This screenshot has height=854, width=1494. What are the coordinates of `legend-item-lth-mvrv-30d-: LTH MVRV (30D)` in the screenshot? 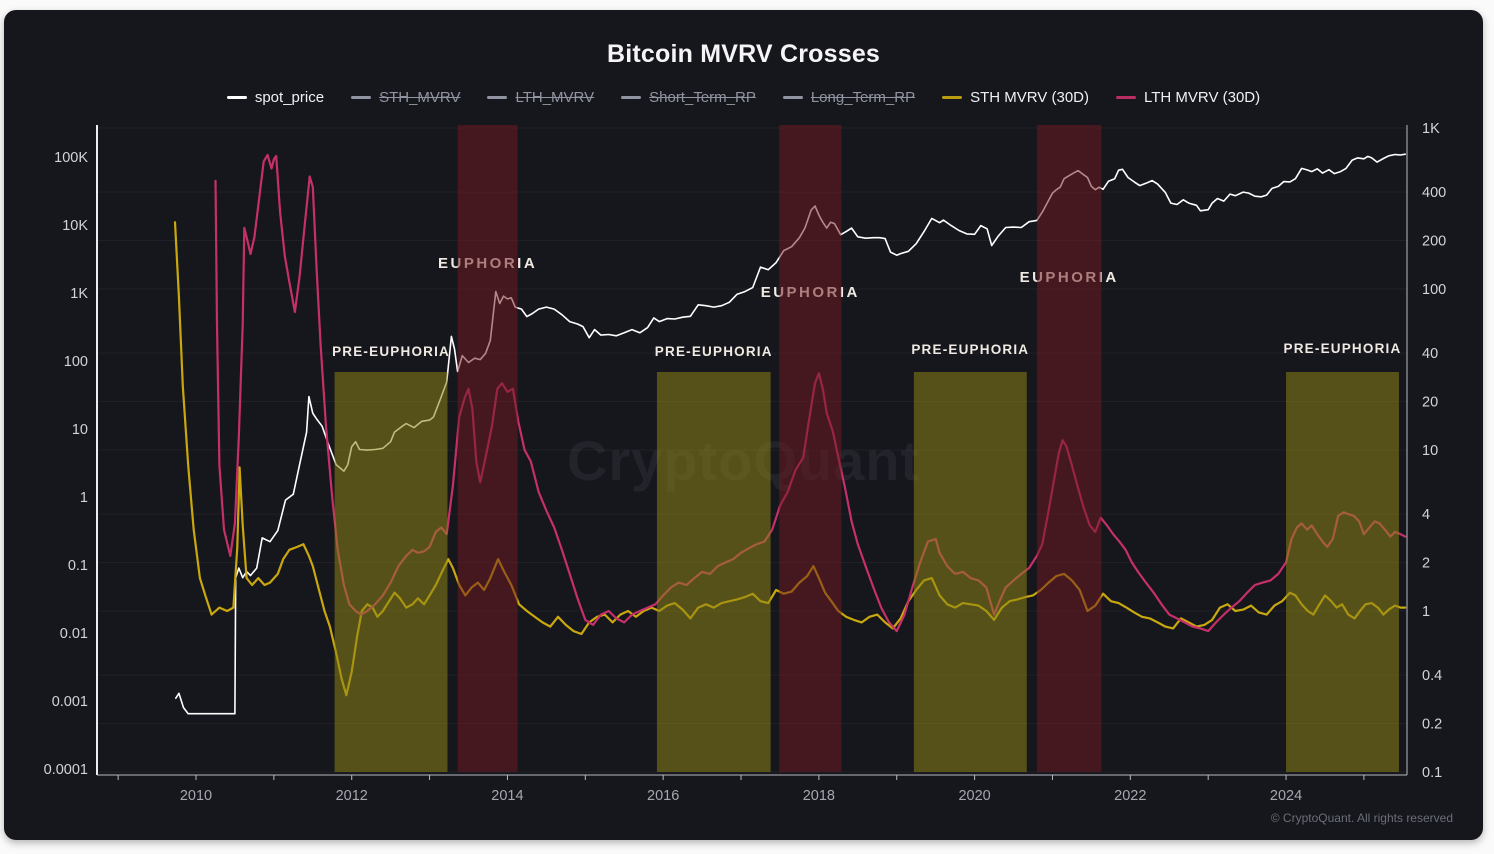 It's located at (1188, 97).